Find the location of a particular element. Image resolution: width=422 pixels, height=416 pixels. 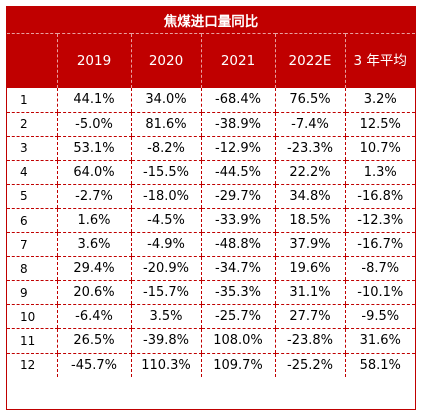

value-cell: -23.3% is located at coordinates (309, 148).